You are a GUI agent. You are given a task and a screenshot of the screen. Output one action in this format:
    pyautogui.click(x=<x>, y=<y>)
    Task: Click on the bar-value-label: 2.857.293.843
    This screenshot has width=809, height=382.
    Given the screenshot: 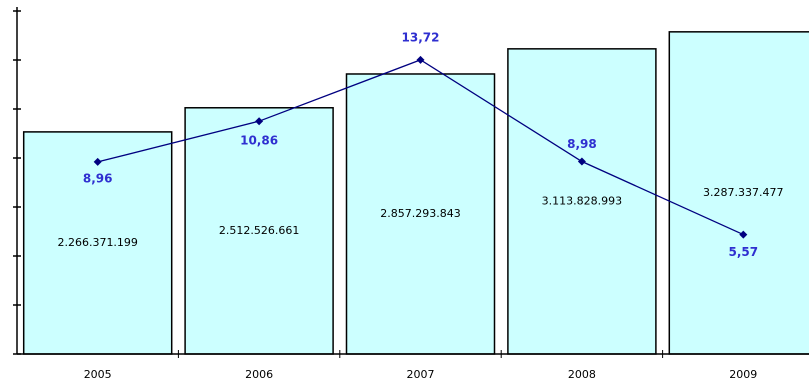 What is the action you would take?
    pyautogui.click(x=420, y=213)
    